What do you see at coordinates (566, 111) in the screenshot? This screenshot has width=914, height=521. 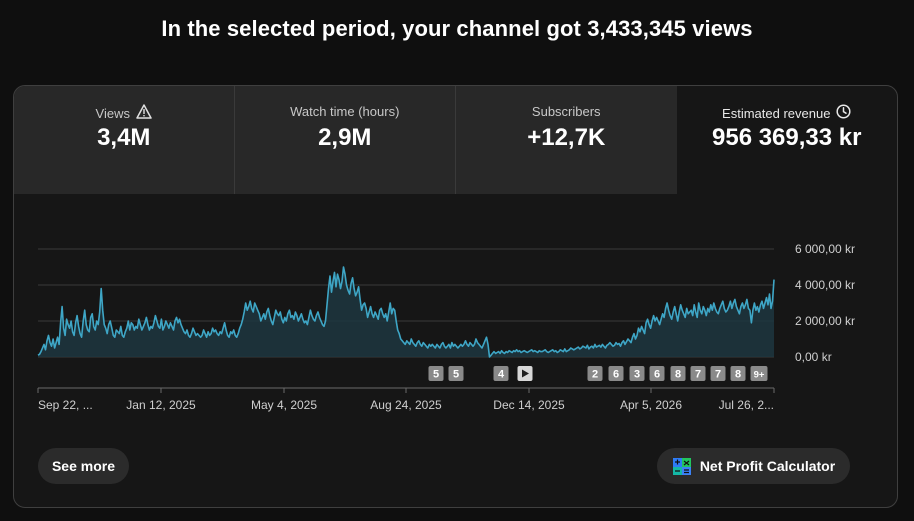 I see `metric-label: Subscribers` at bounding box center [566, 111].